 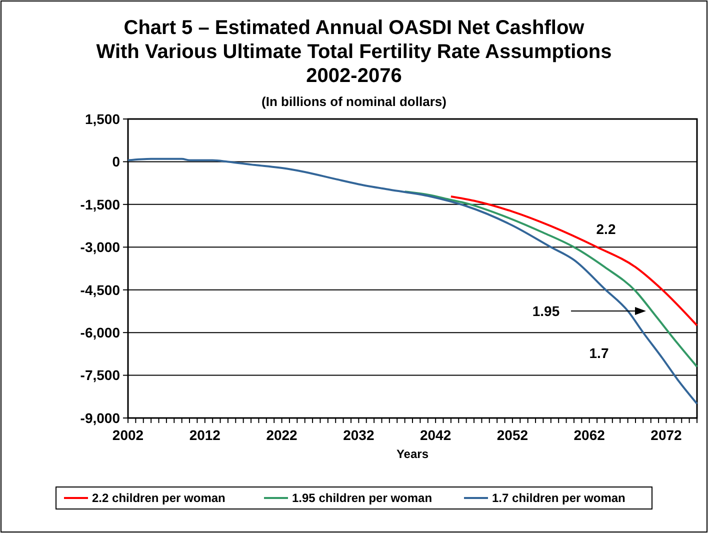 What do you see at coordinates (412, 454) in the screenshot?
I see `x-axis-title: Years` at bounding box center [412, 454].